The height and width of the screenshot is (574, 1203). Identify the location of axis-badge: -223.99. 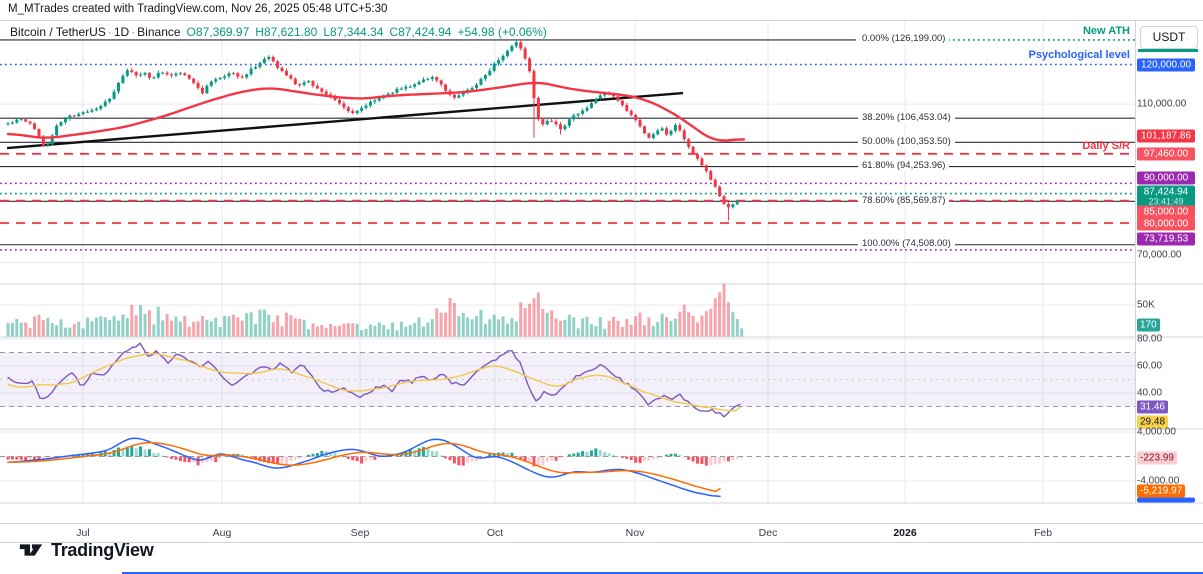
(1157, 458).